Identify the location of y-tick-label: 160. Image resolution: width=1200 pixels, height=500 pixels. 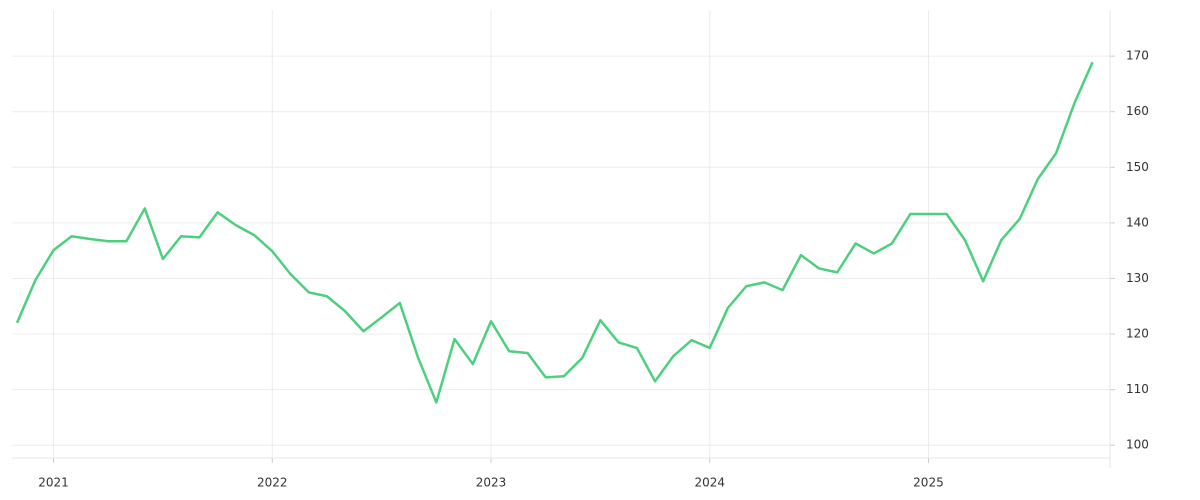
(1137, 111).